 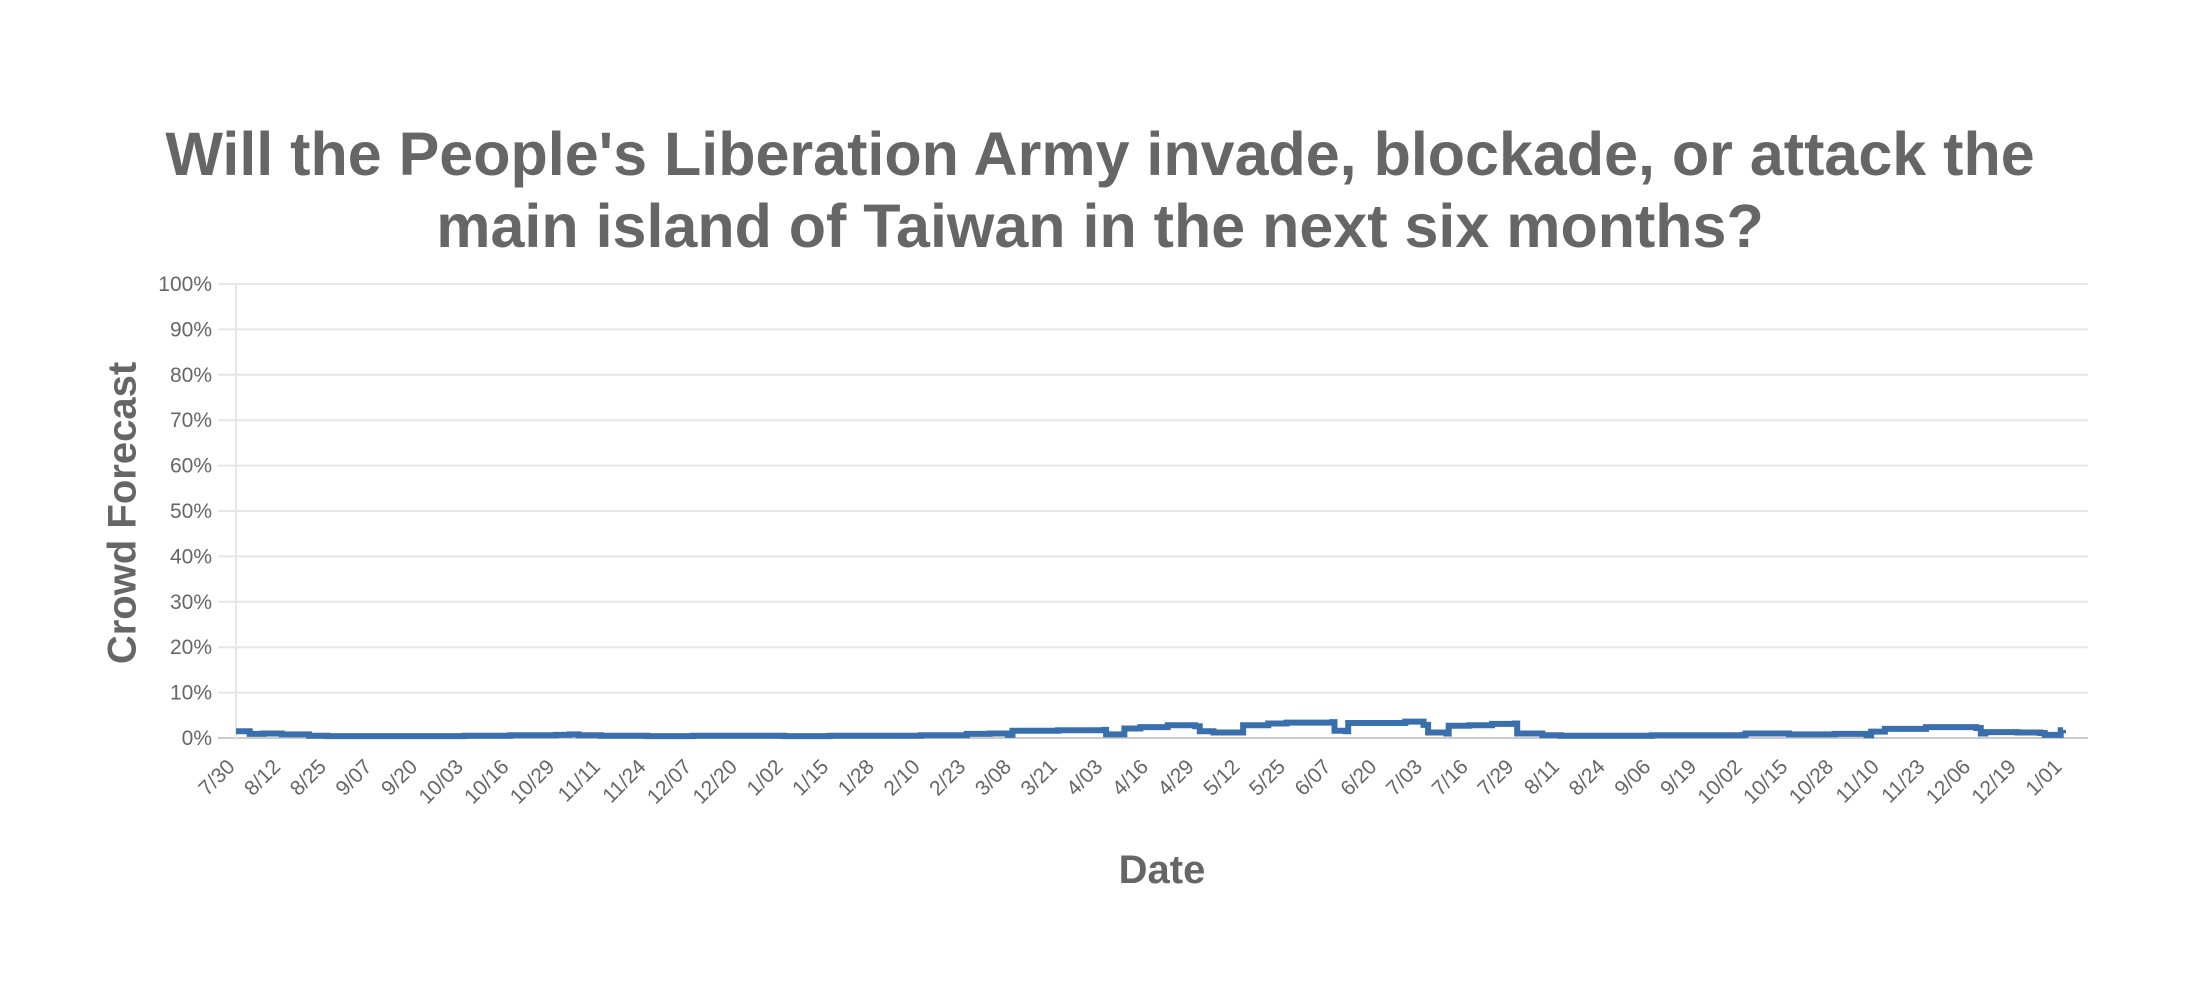 I want to click on x-tick-label: 12/06, so click(x=1948, y=781).